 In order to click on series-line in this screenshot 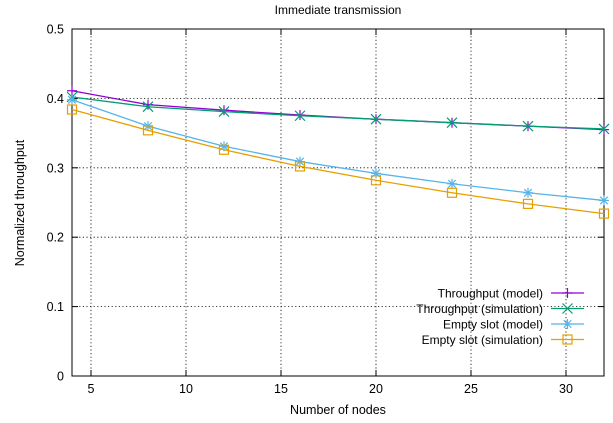, I will do `click(338, 113)`.